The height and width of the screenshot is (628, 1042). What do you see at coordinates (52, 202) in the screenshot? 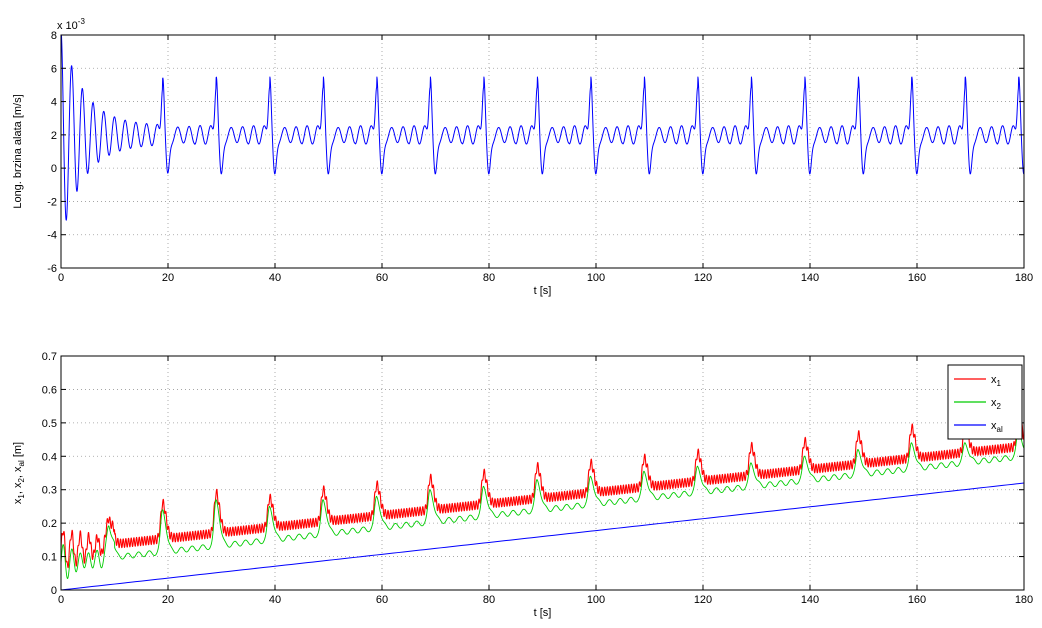
I see `y-tick-label: -2` at bounding box center [52, 202].